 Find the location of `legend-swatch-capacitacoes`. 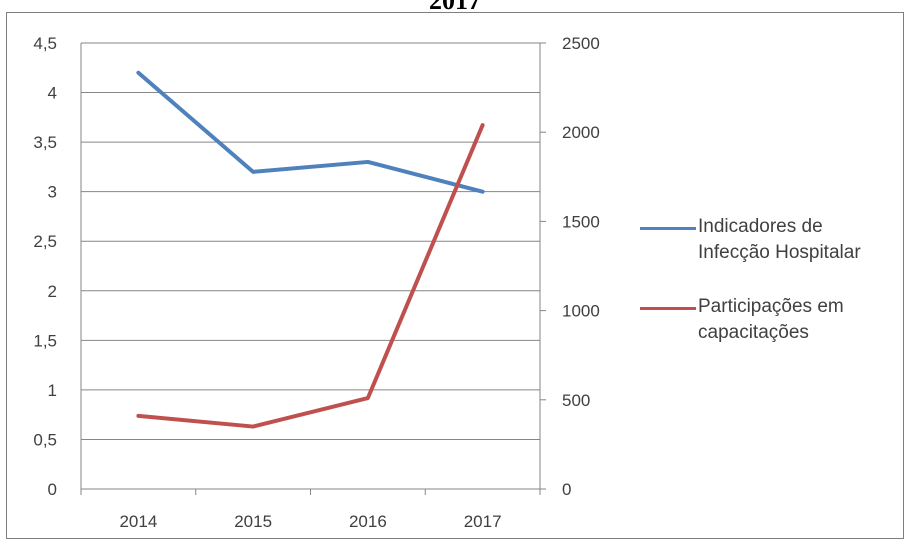

legend-swatch-capacitacoes is located at coordinates (668, 308).